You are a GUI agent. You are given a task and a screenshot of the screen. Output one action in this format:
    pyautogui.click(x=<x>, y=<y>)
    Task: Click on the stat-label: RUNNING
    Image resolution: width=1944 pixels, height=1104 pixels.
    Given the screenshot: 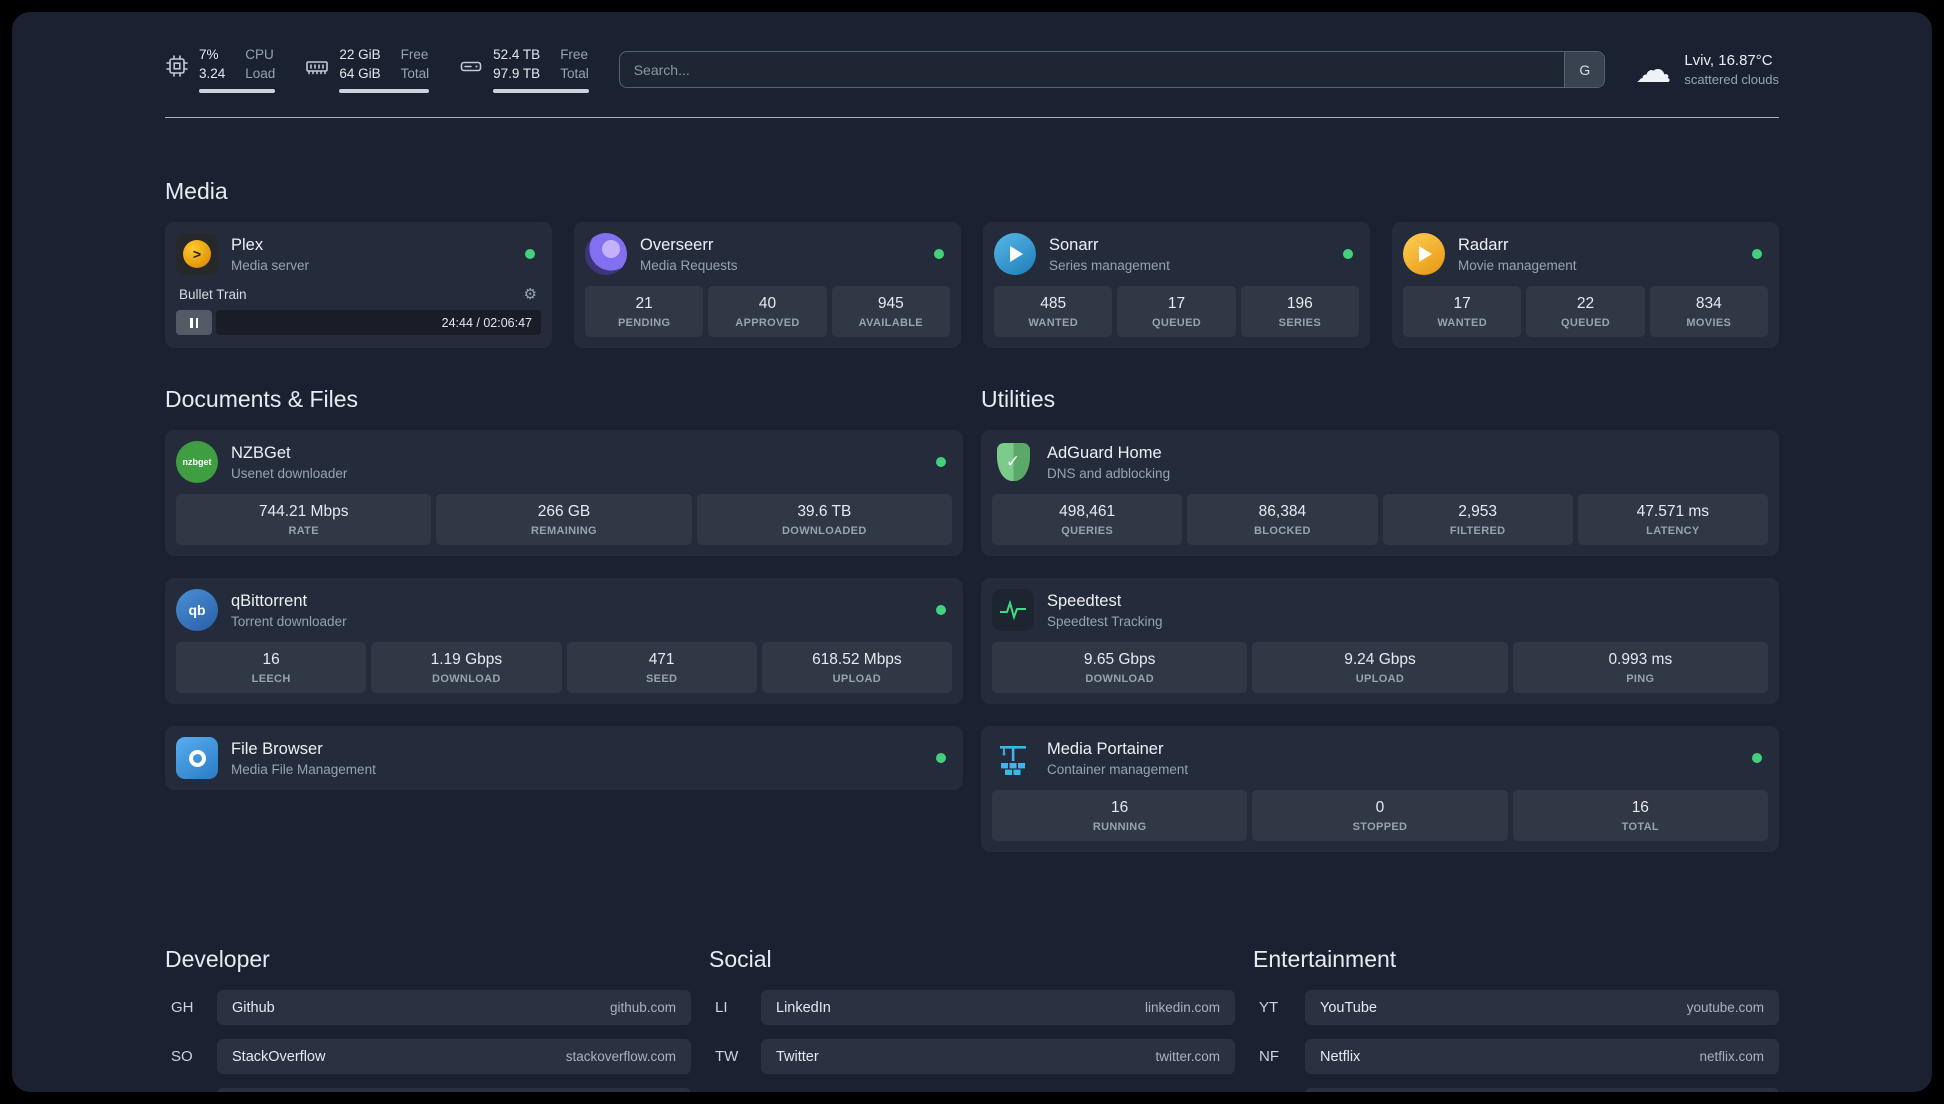 What is the action you would take?
    pyautogui.click(x=1119, y=827)
    